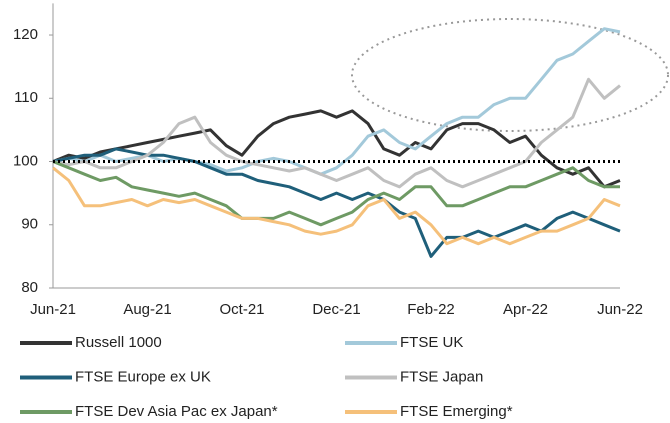 Image resolution: width=670 pixels, height=423 pixels. What do you see at coordinates (26, 97) in the screenshot?
I see `y-tick-label: 110` at bounding box center [26, 97].